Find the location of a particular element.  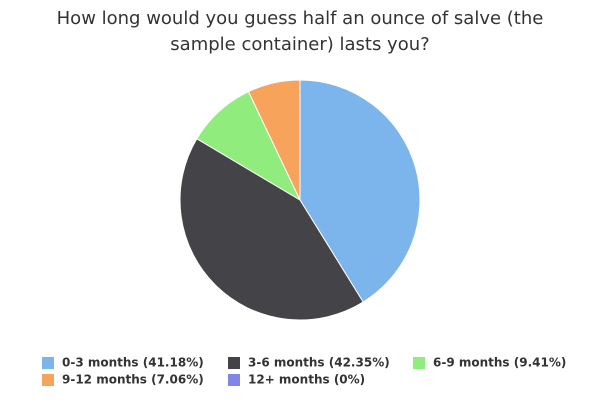

legend-label: 0-3 months (41.18%) is located at coordinates (133, 363).